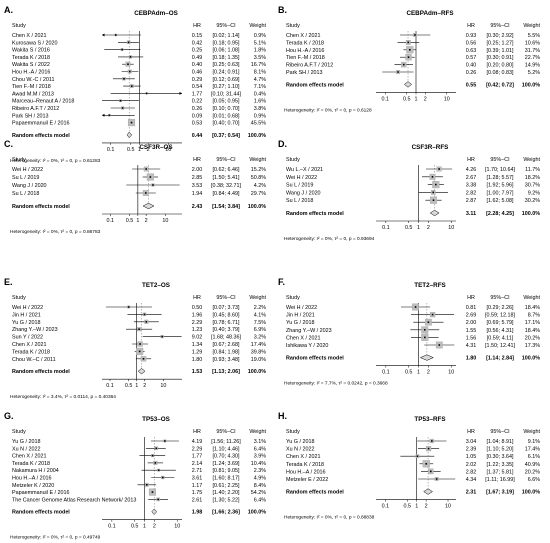 The height and width of the screenshot is (543, 550). What do you see at coordinates (307, 346) in the screenshot?
I see `study-label: Ishikawa Y / 2020` at bounding box center [307, 346].